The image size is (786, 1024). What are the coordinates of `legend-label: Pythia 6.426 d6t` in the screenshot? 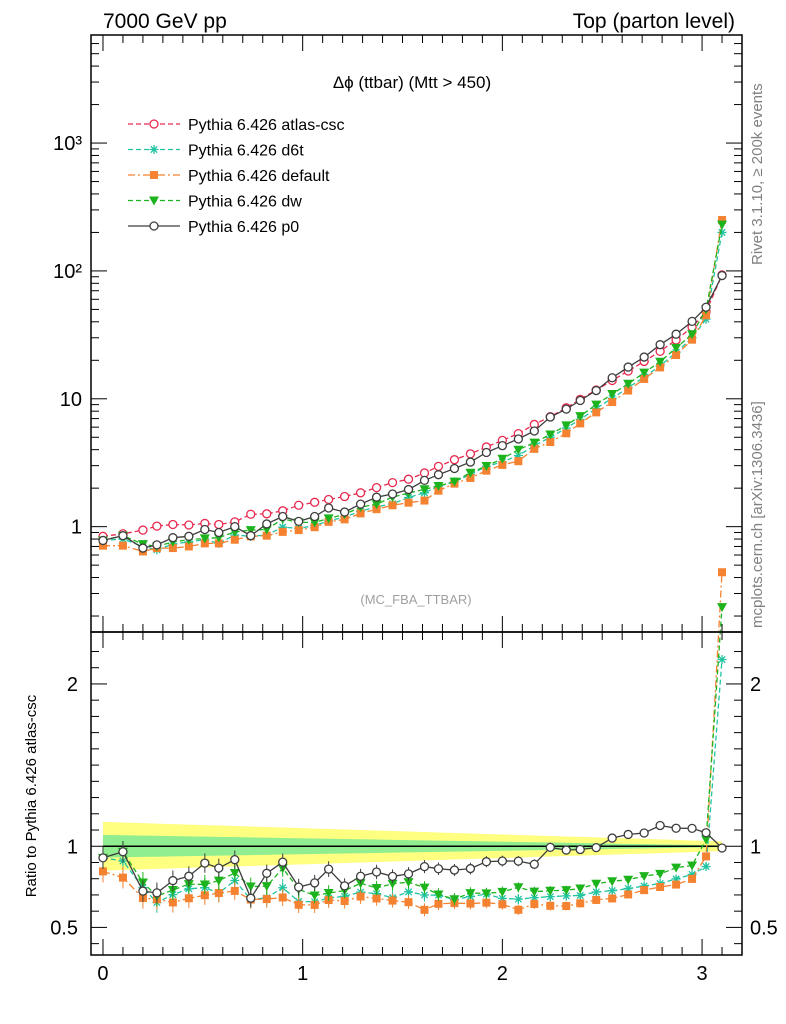 It's located at (246, 151).